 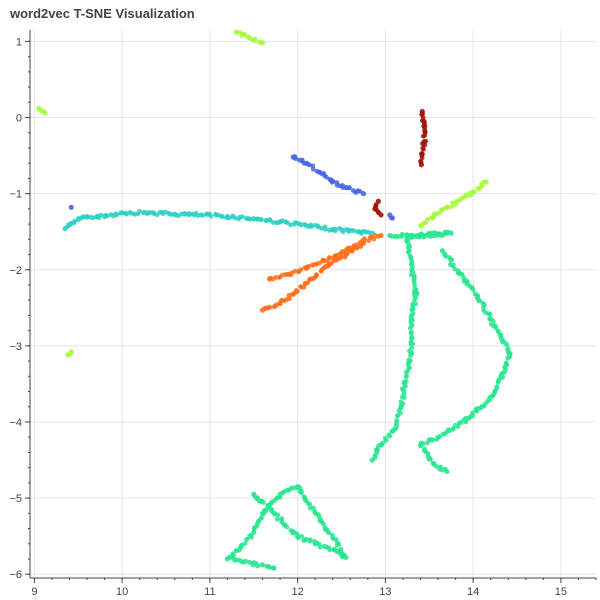 I want to click on y-tick-label: −6, so click(x=15, y=575).